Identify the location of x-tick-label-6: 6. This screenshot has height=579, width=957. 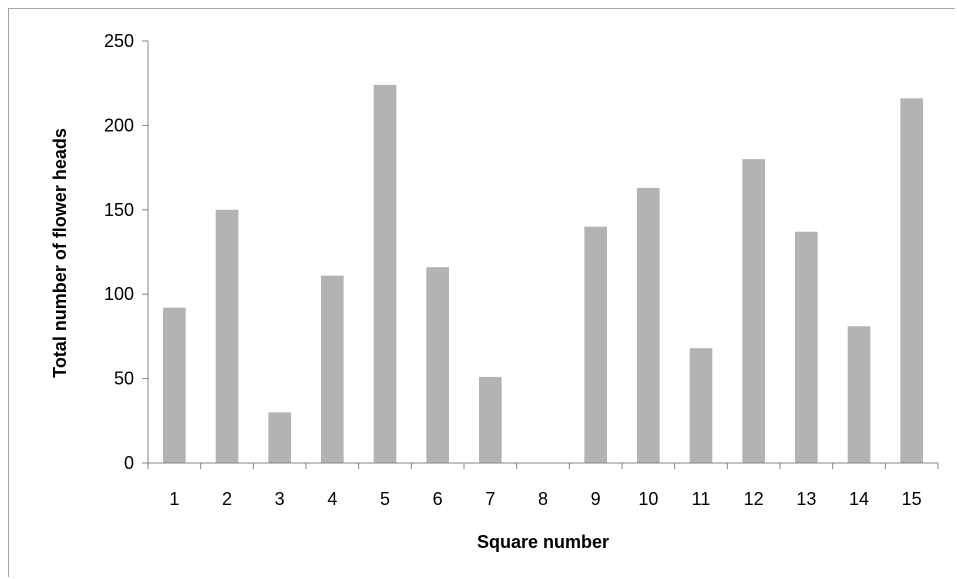
(438, 499).